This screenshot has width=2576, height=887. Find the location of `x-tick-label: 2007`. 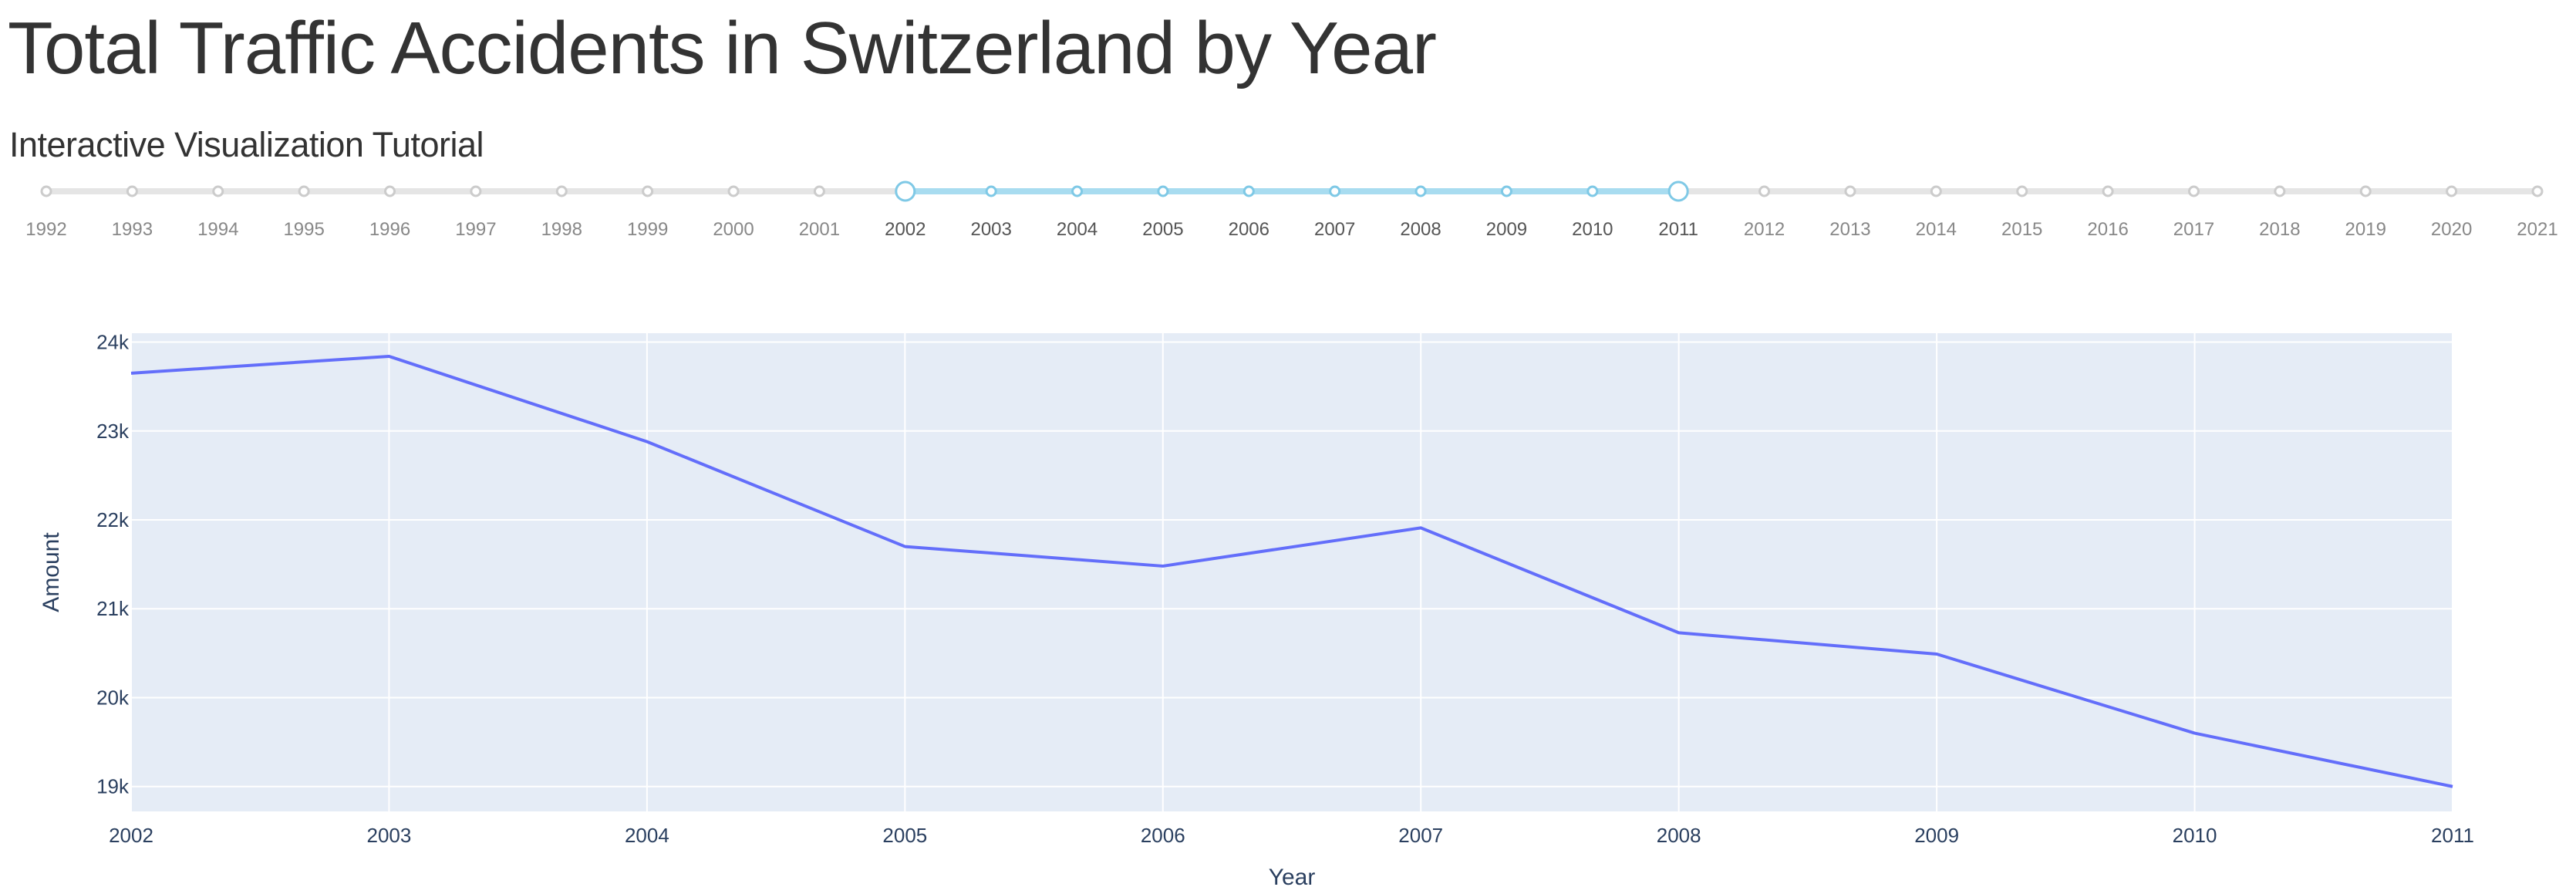

x-tick-label: 2007 is located at coordinates (1420, 835).